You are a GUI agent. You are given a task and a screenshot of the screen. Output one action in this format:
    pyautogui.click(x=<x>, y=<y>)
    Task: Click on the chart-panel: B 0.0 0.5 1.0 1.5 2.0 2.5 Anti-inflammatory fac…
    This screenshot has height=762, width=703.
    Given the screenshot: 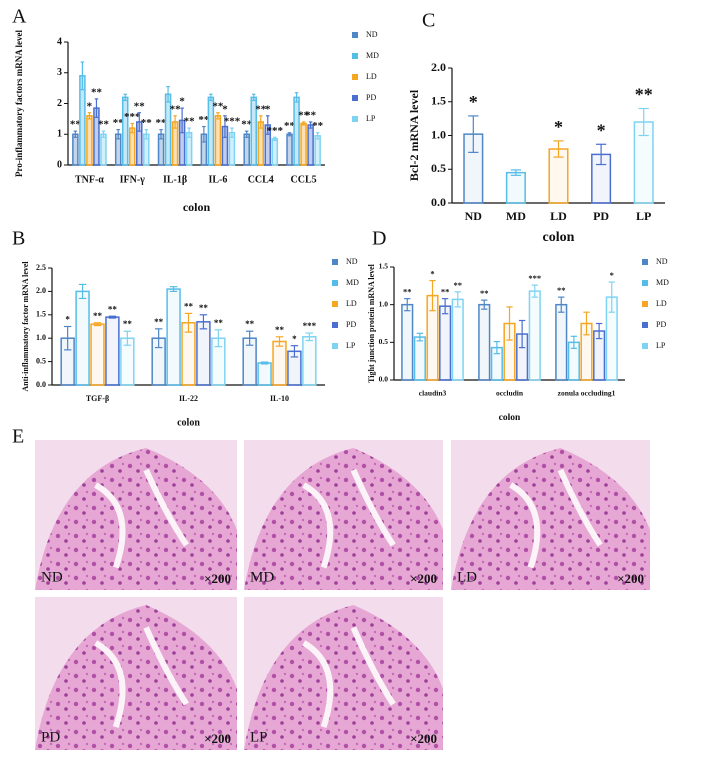 What is the action you would take?
    pyautogui.click(x=185, y=328)
    